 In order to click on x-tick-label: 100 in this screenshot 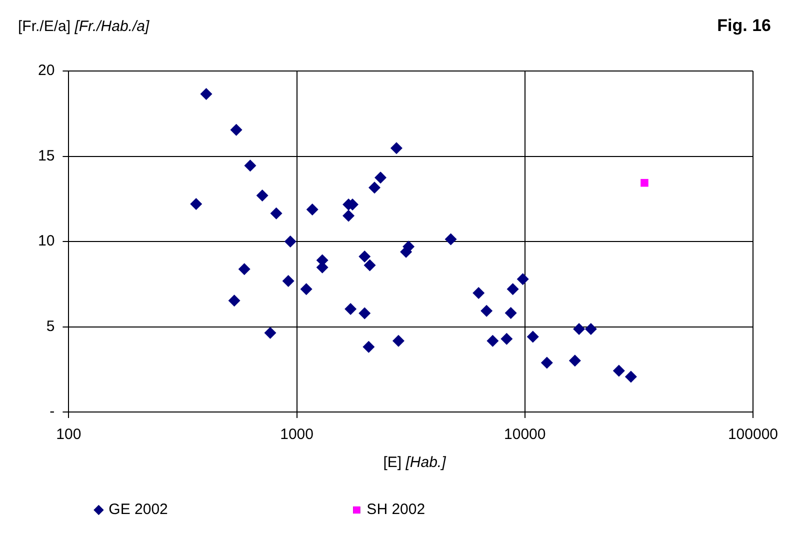, I will do `click(69, 435)`.